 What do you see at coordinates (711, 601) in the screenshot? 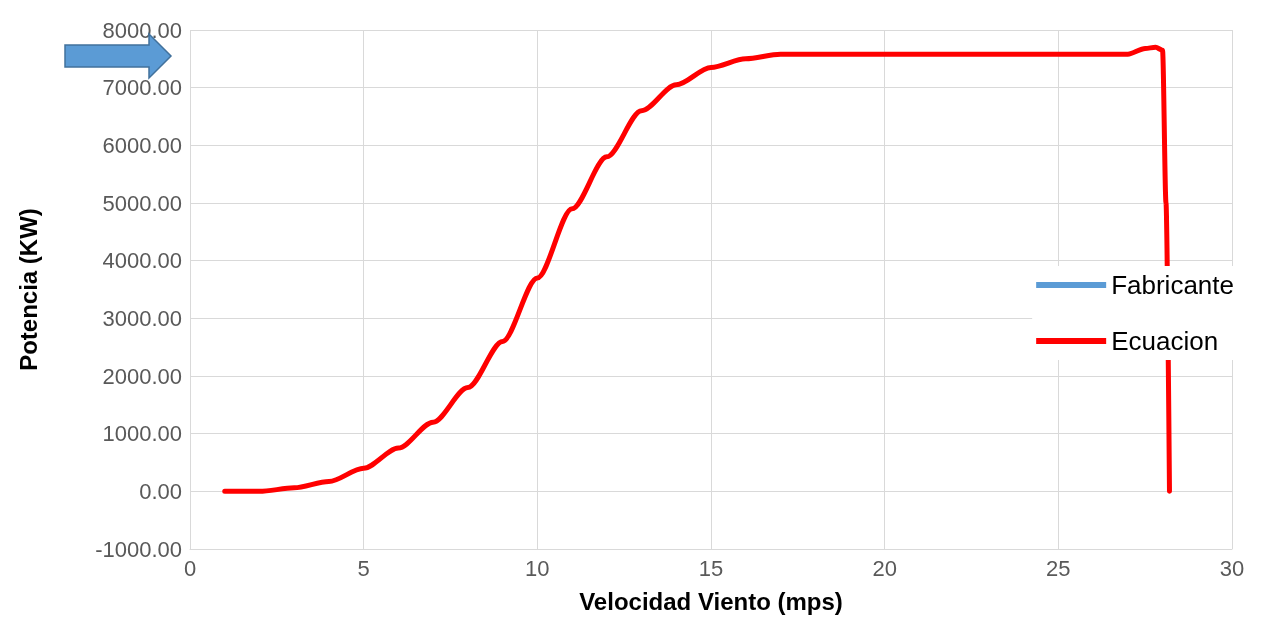
I see `x-axis-title: Velocidad Viento (mps)` at bounding box center [711, 601].